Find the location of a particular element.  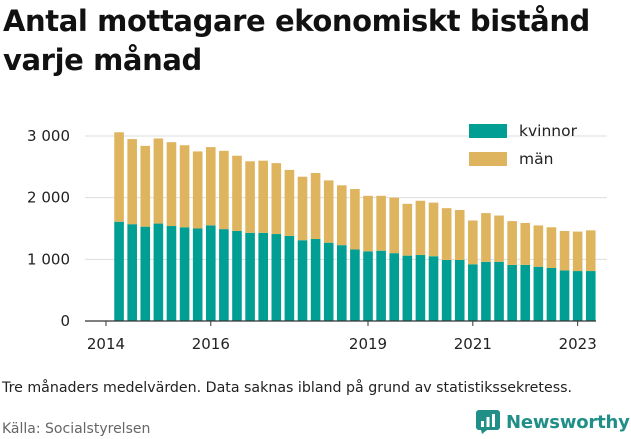

y-tick-label: 2 000 is located at coordinates (48, 198).